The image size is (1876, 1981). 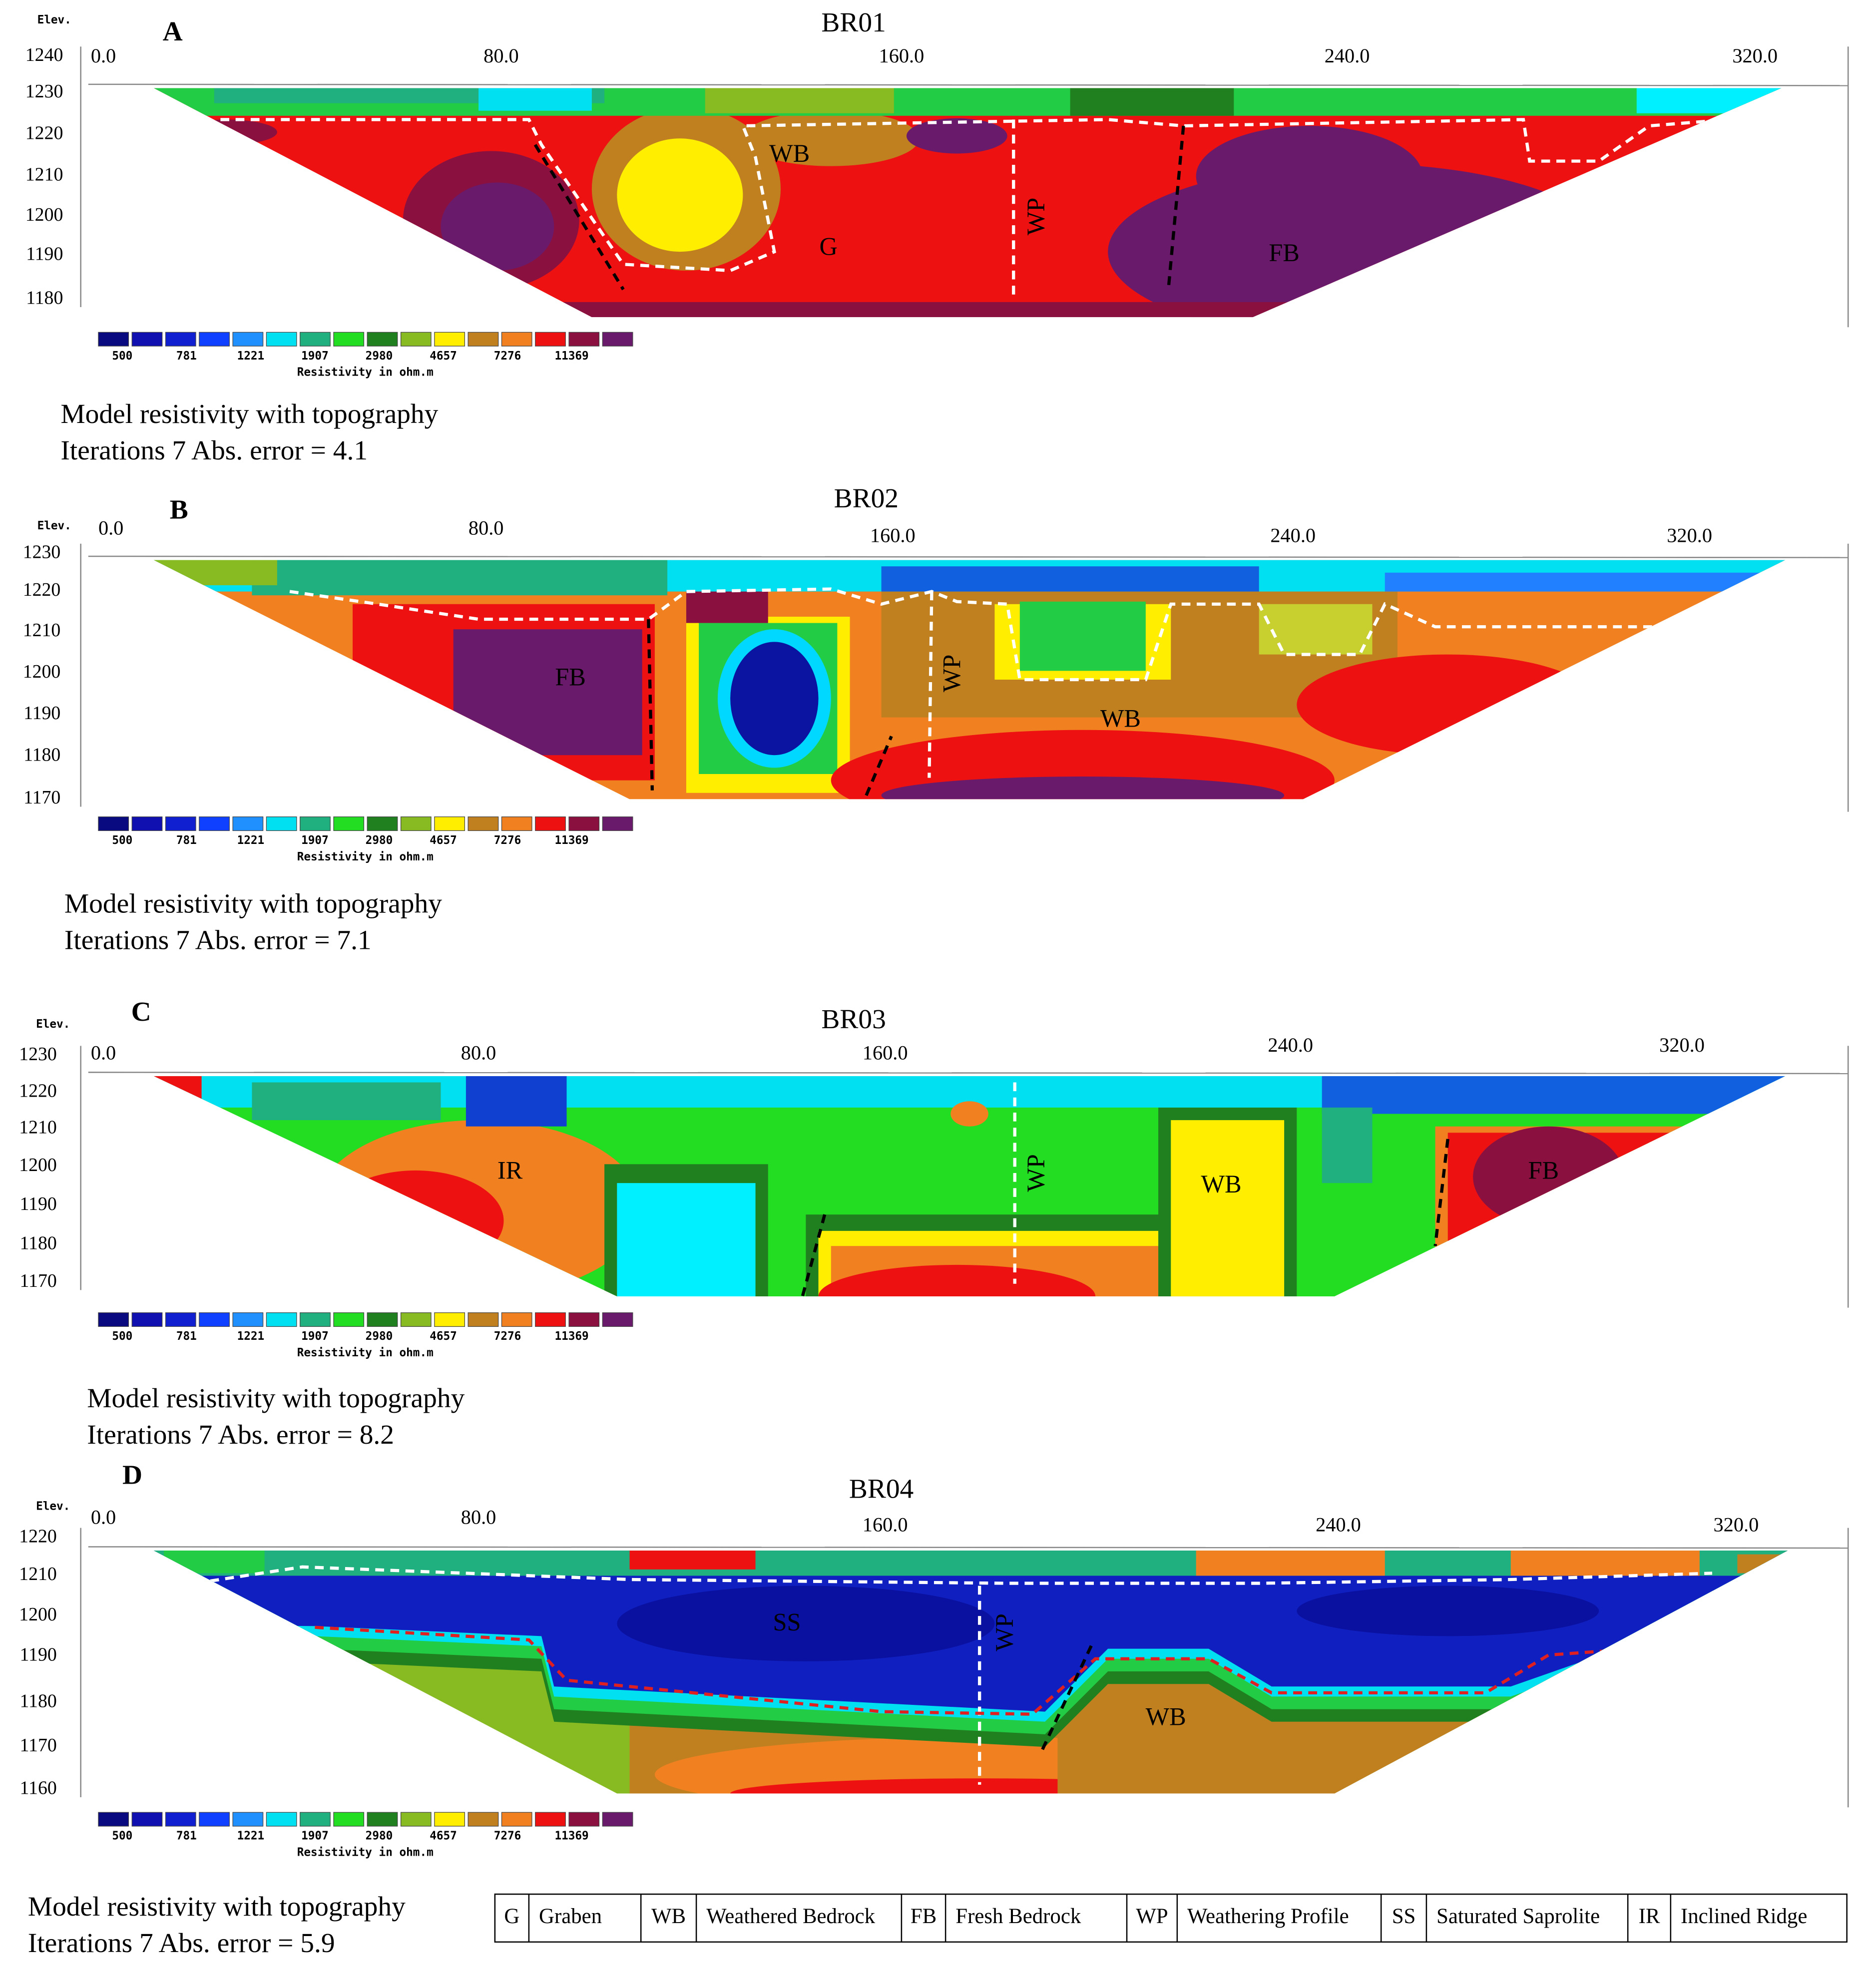 What do you see at coordinates (214, 450) in the screenshot?
I see `caption: Iterations 7 Abs. error = 4.1` at bounding box center [214, 450].